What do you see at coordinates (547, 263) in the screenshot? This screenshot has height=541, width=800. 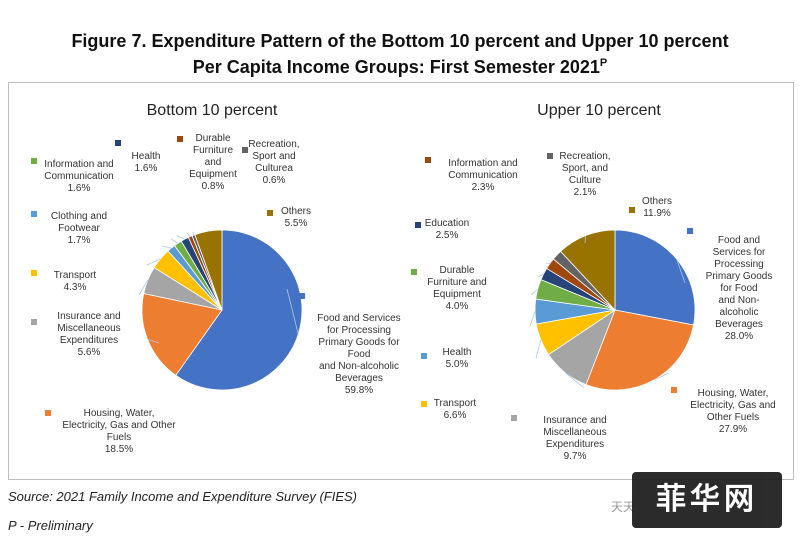 I see `leader-line-upper-information-and-communication` at bounding box center [547, 263].